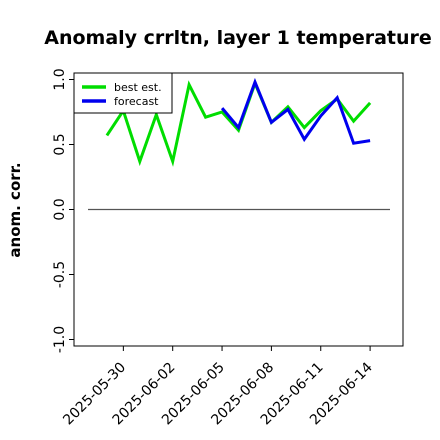 The image size is (440, 440). I want to click on legend-label-0: best est., so click(138, 87).